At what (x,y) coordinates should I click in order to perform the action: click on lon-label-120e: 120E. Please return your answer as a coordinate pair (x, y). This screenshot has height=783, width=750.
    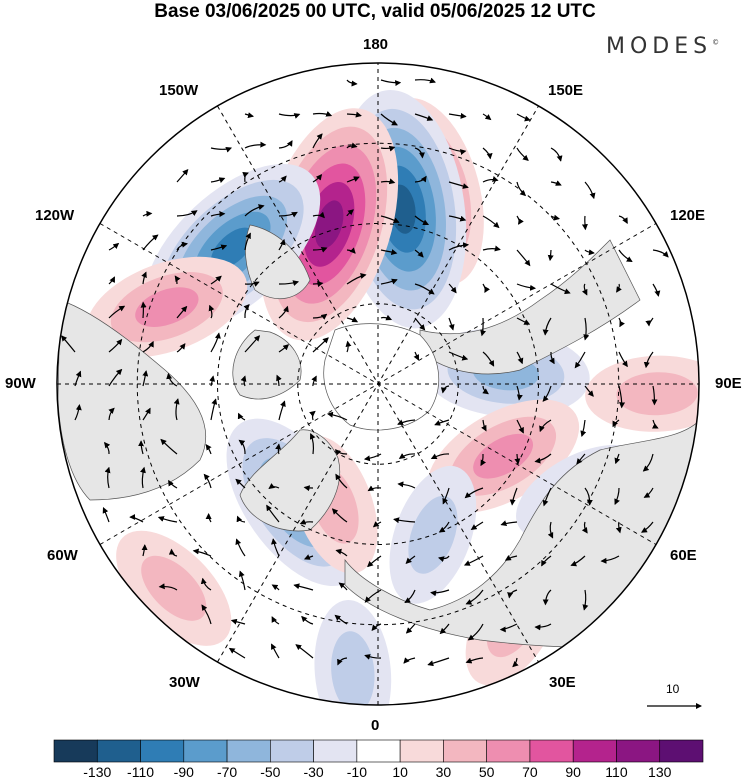
    Looking at the image, I should click on (688, 215).